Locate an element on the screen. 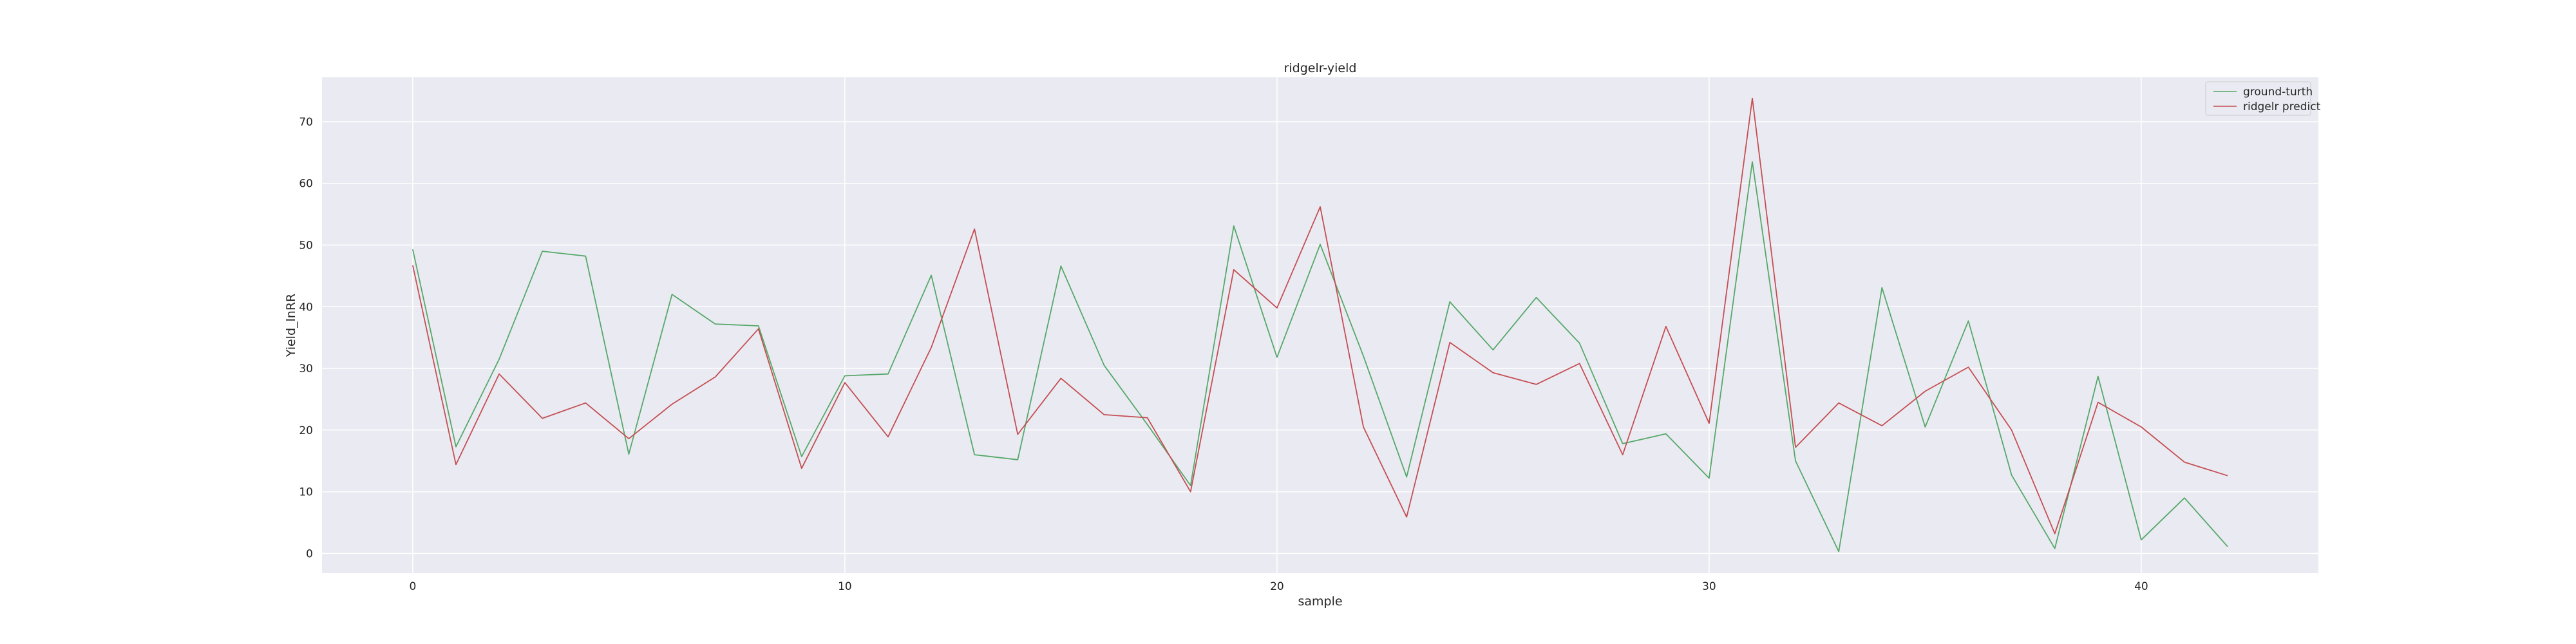 This screenshot has height=644, width=2576. x-tick-label-4: 40 is located at coordinates (2141, 587).